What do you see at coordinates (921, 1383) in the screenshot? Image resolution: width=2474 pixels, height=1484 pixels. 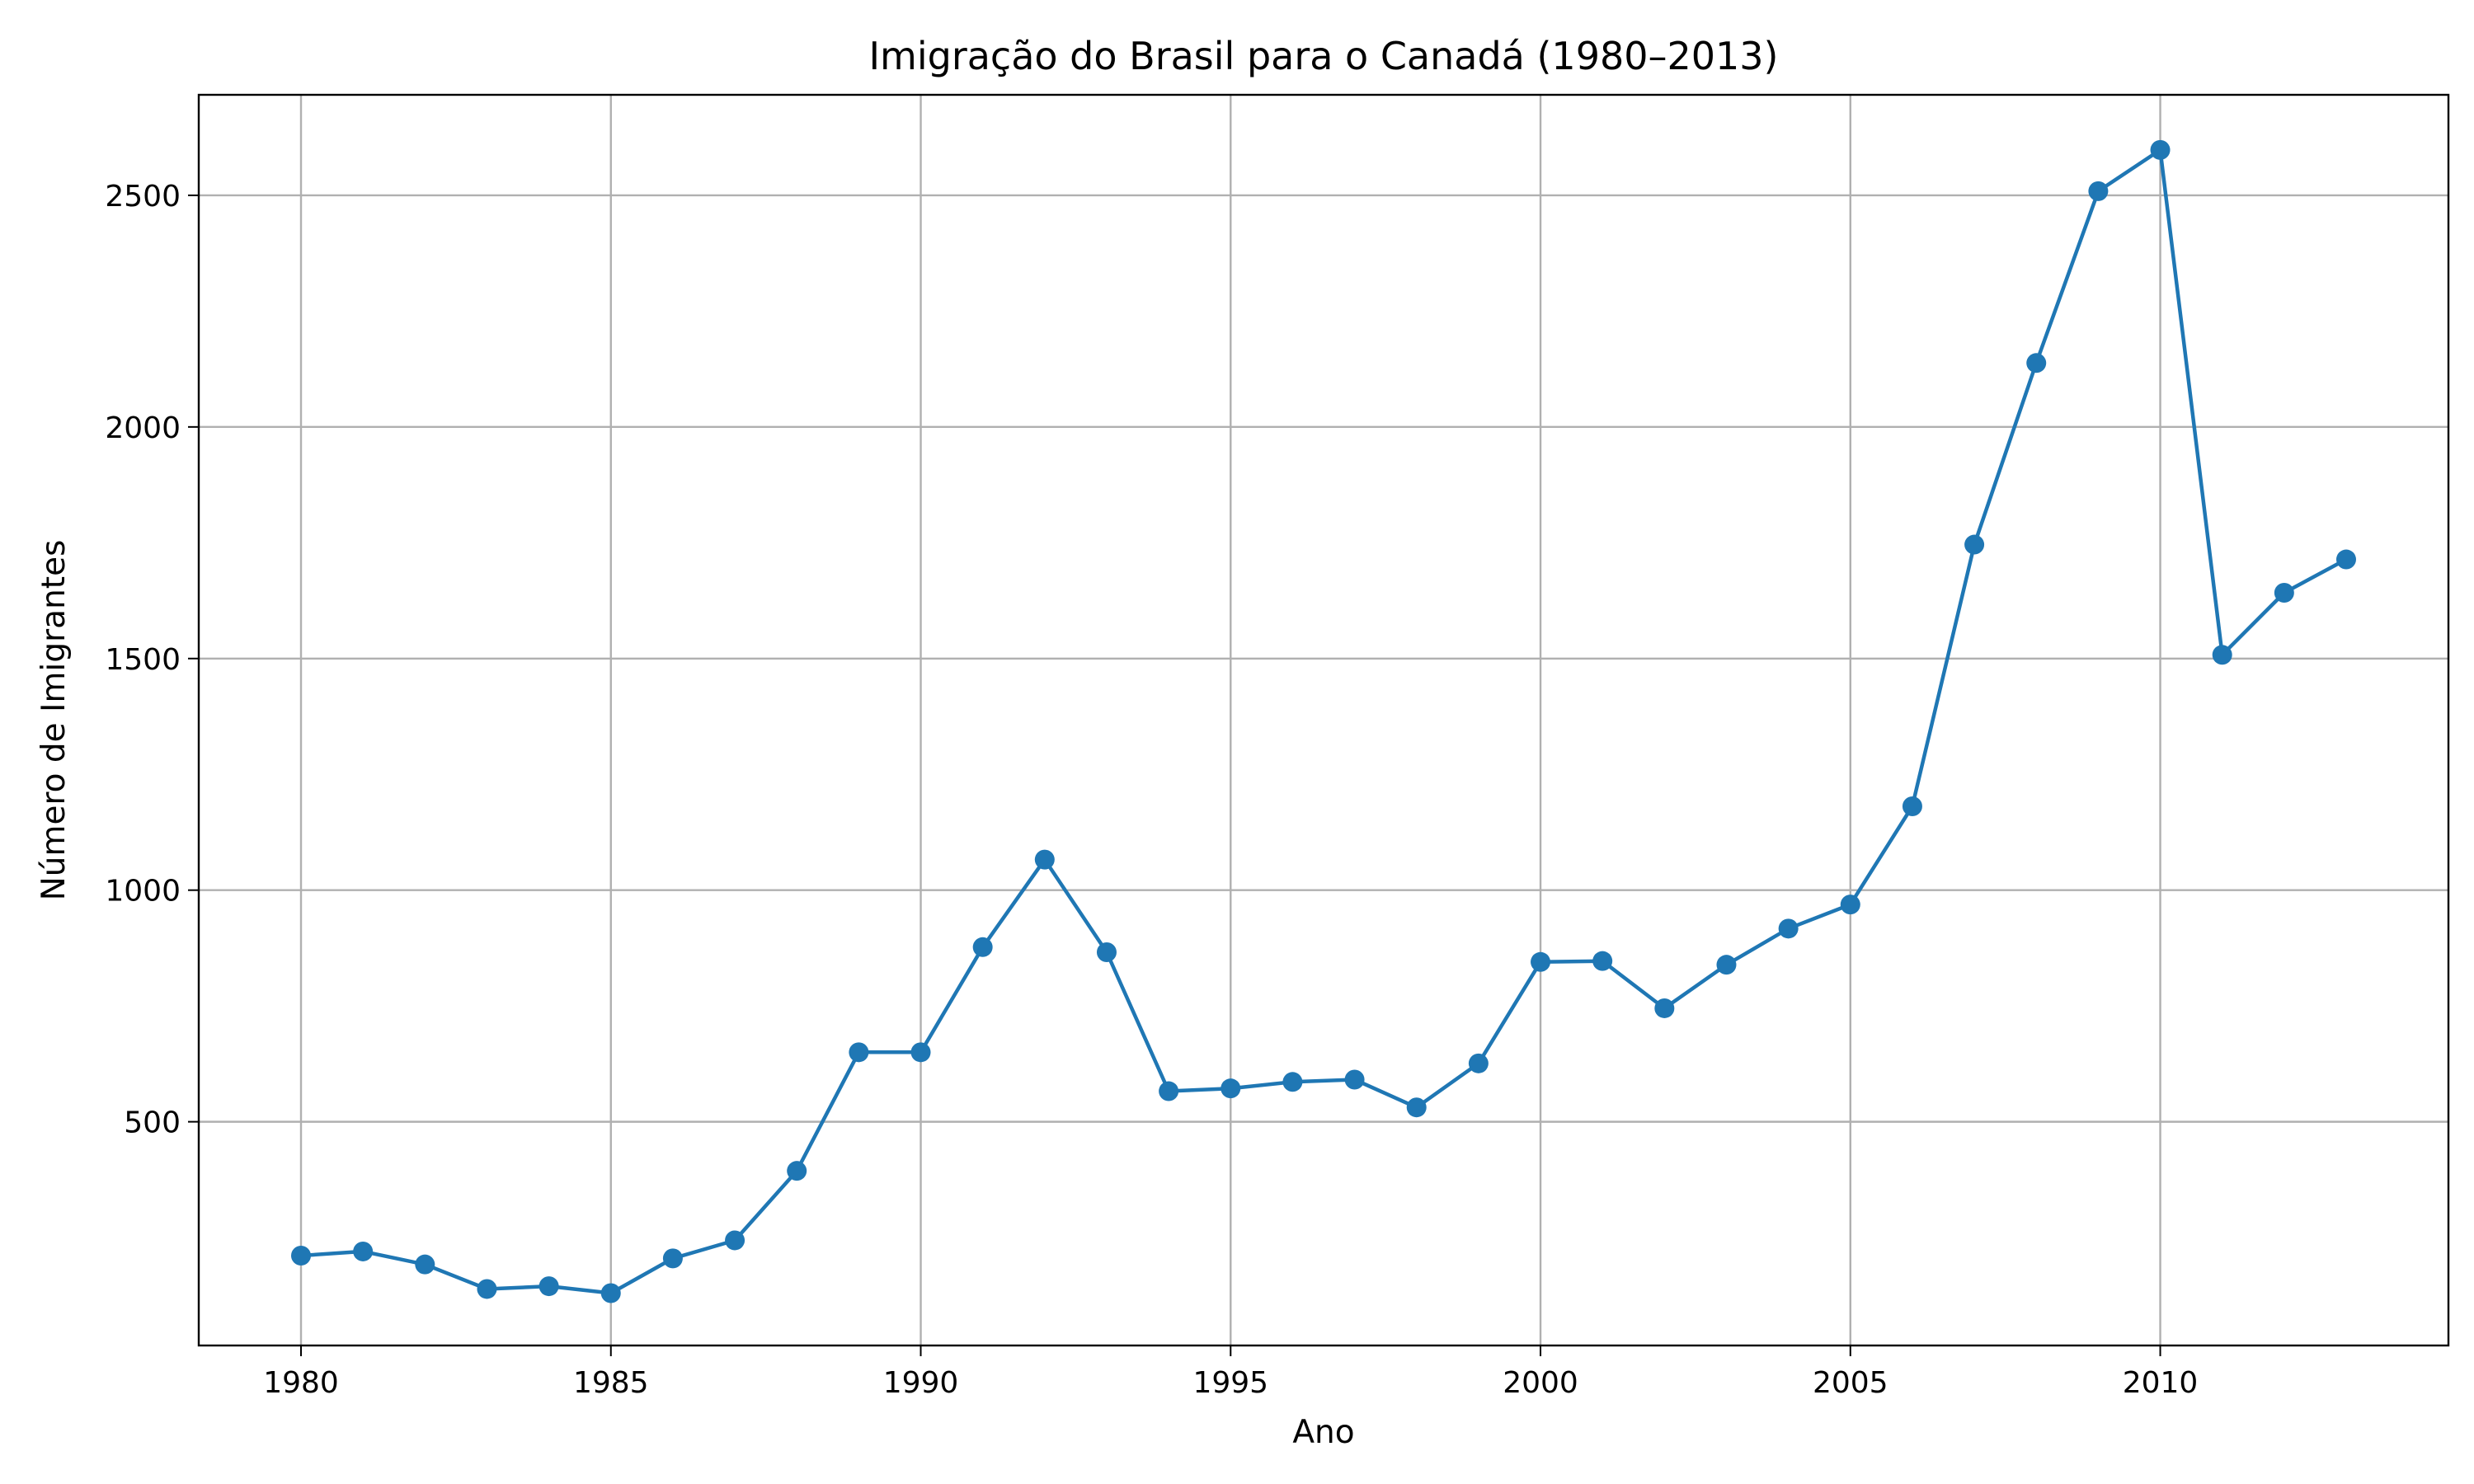 I see `x-tick-label: 1990` at bounding box center [921, 1383].